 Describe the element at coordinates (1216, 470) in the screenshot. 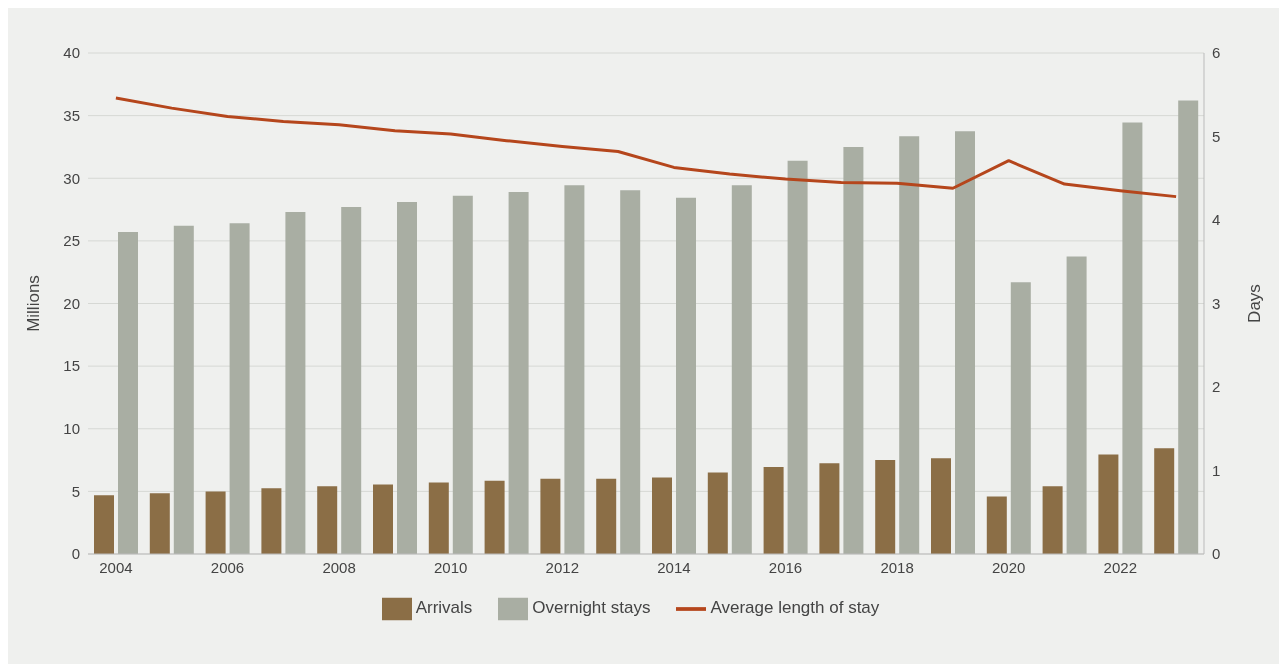

I see `y2-tick-label: 1` at that location.